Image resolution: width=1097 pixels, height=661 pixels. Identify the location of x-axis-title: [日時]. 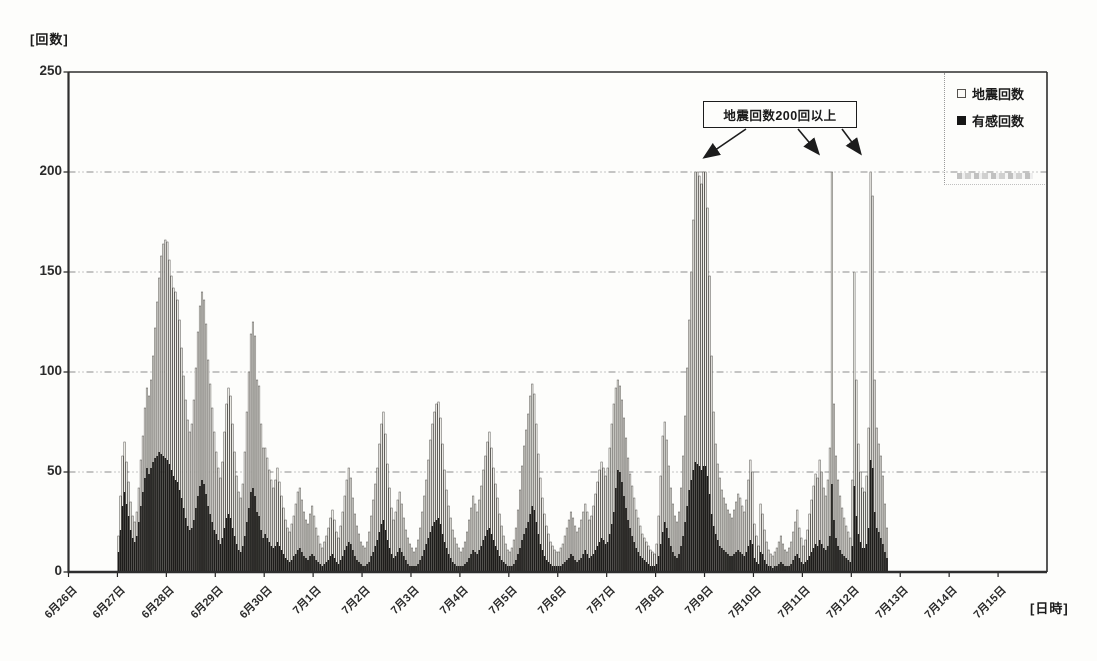
(1049, 608).